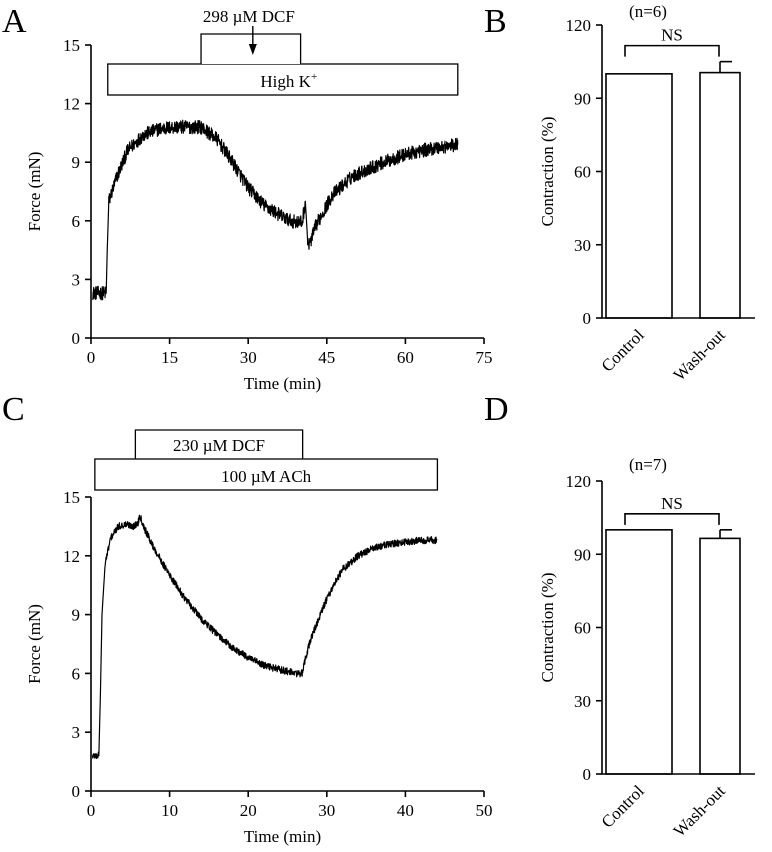 The height and width of the screenshot is (852, 772). I want to click on x-tick-label: 45, so click(326, 357).